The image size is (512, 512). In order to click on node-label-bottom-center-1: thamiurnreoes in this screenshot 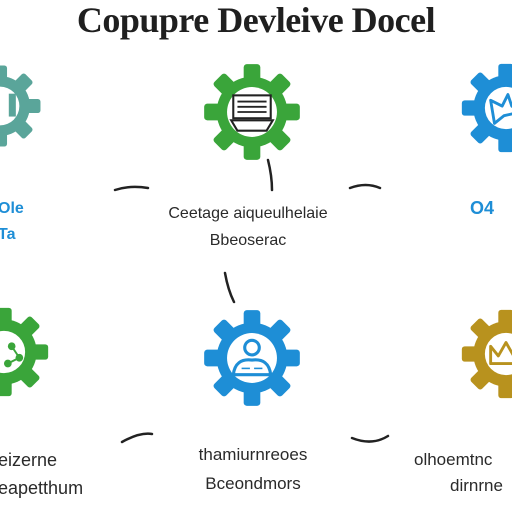, I will do `click(253, 454)`.